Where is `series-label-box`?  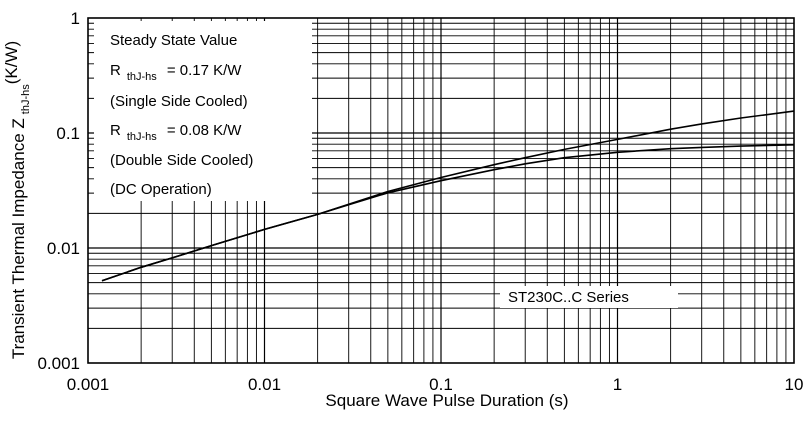 series-label-box is located at coordinates (589, 297).